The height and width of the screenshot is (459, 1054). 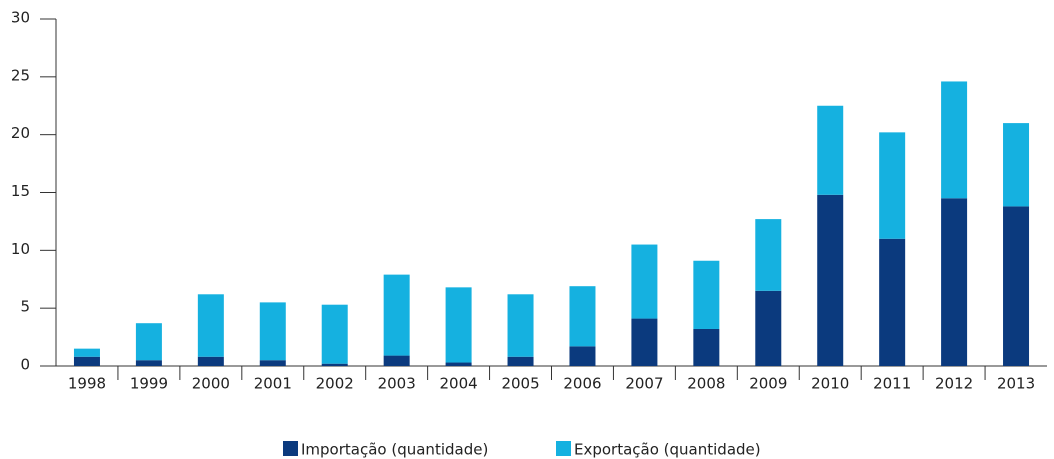 I want to click on x-tick-label: 2010, so click(x=830, y=384).